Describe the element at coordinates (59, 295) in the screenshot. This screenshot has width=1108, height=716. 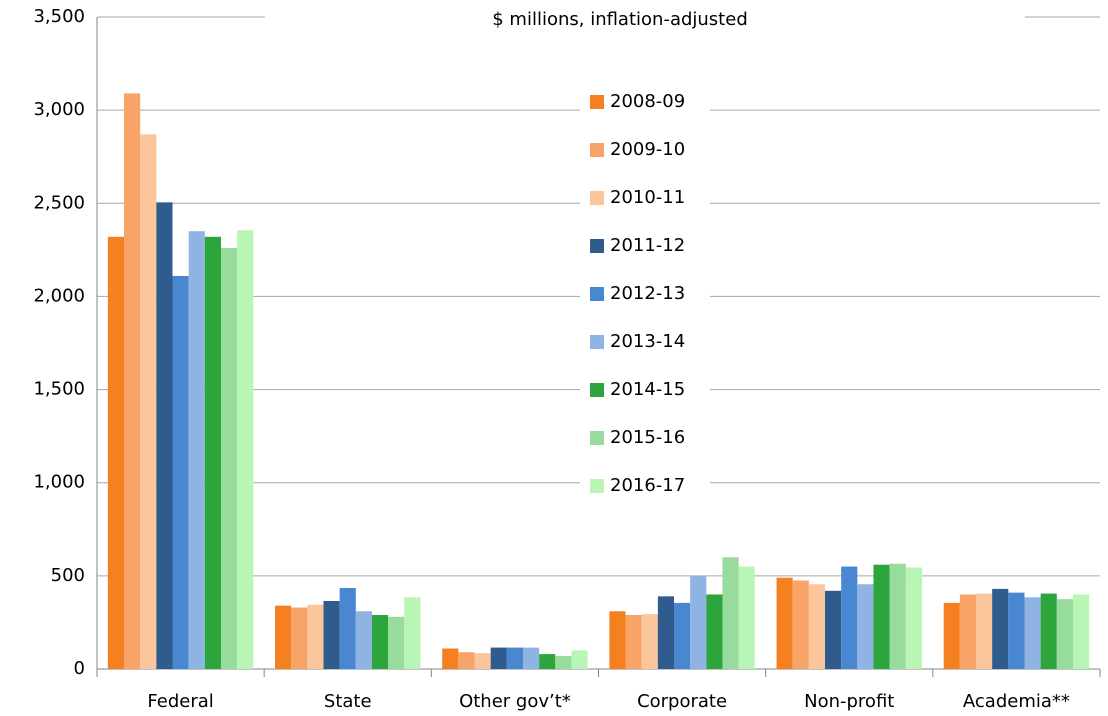
I see `y-tick-label: 2,000` at that location.